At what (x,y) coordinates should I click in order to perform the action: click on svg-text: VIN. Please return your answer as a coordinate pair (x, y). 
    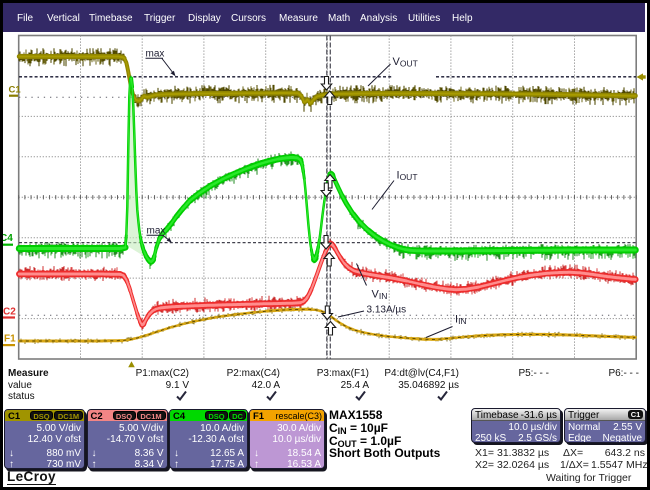
    Looking at the image, I should click on (380, 295).